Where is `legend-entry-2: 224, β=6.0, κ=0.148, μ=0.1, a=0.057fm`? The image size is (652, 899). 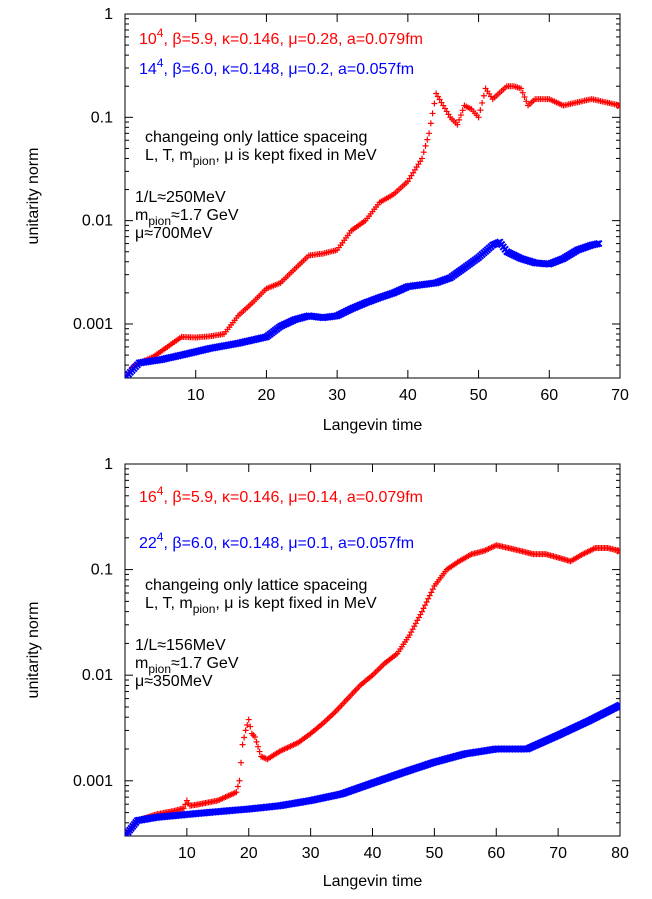 legend-entry-2: 224, β=6.0, κ=0.148, μ=0.1, a=0.057fm is located at coordinates (276, 541).